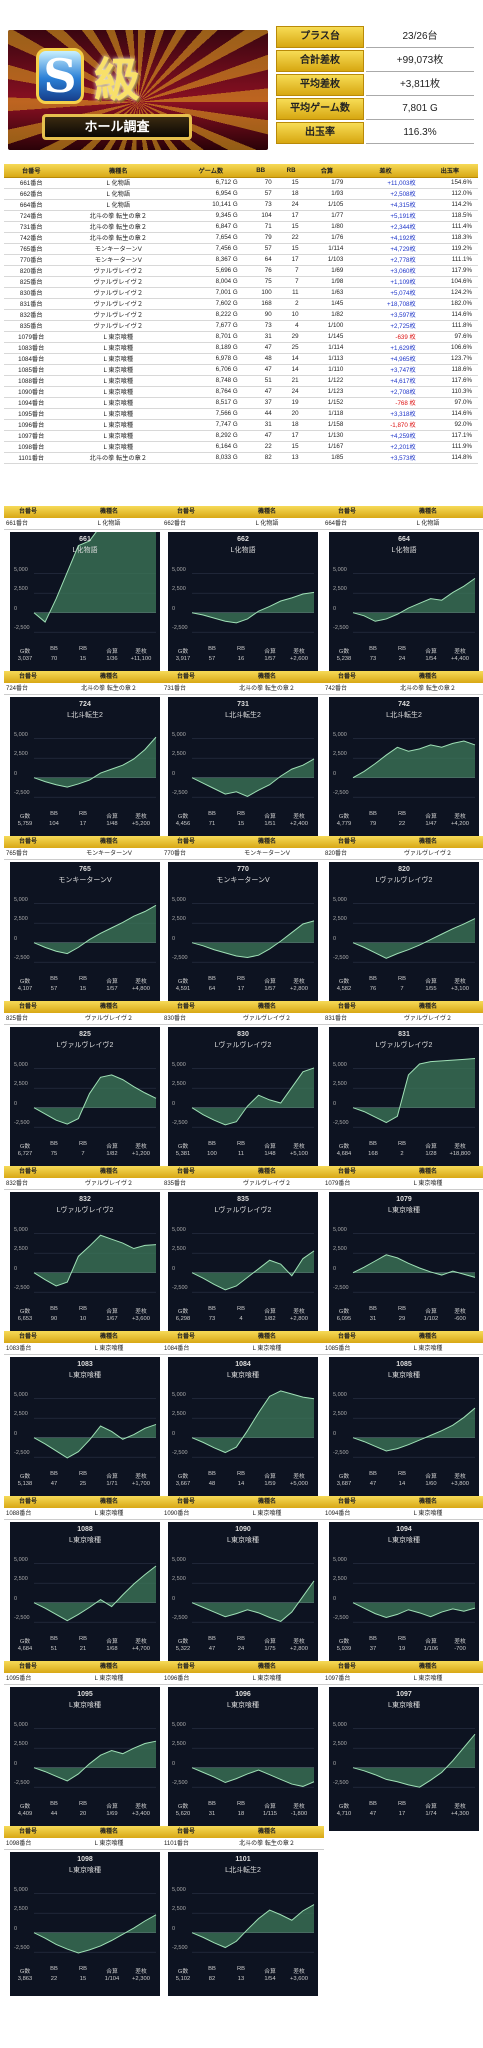  I want to click on table-cell: 82, so click(260, 458).